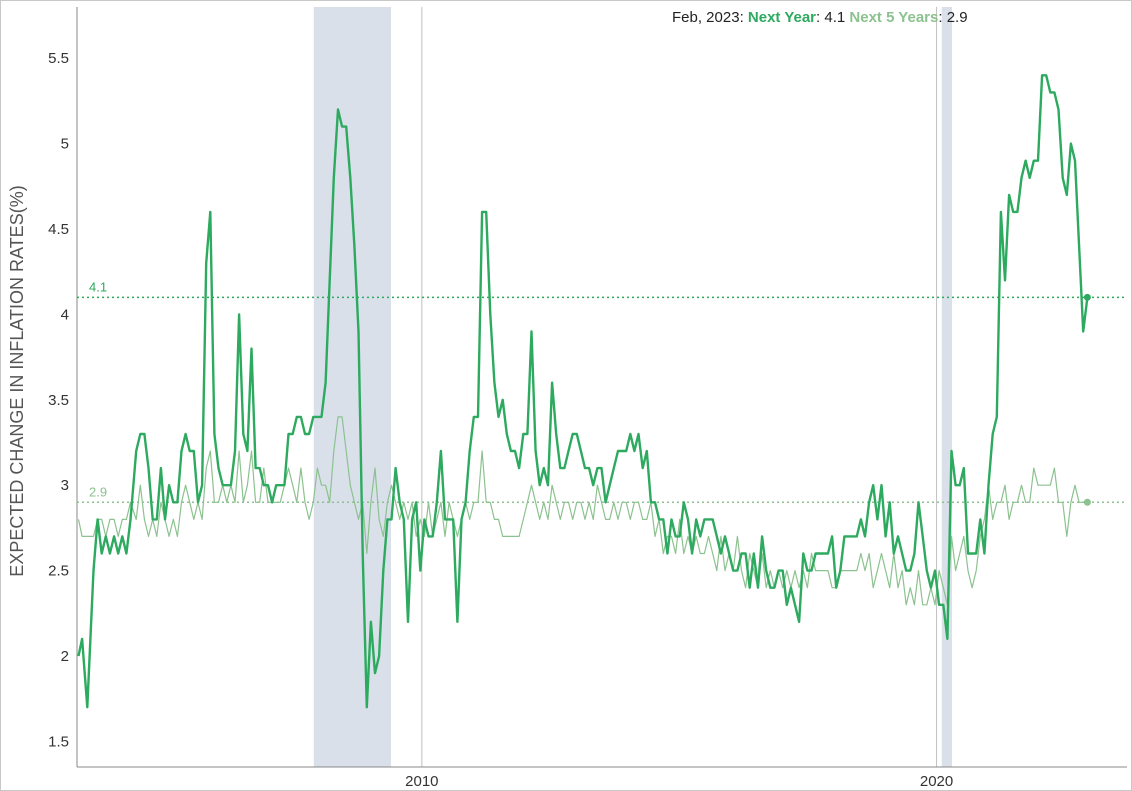  Describe the element at coordinates (65, 314) in the screenshot. I see `y-tick-label-5: 4` at that location.